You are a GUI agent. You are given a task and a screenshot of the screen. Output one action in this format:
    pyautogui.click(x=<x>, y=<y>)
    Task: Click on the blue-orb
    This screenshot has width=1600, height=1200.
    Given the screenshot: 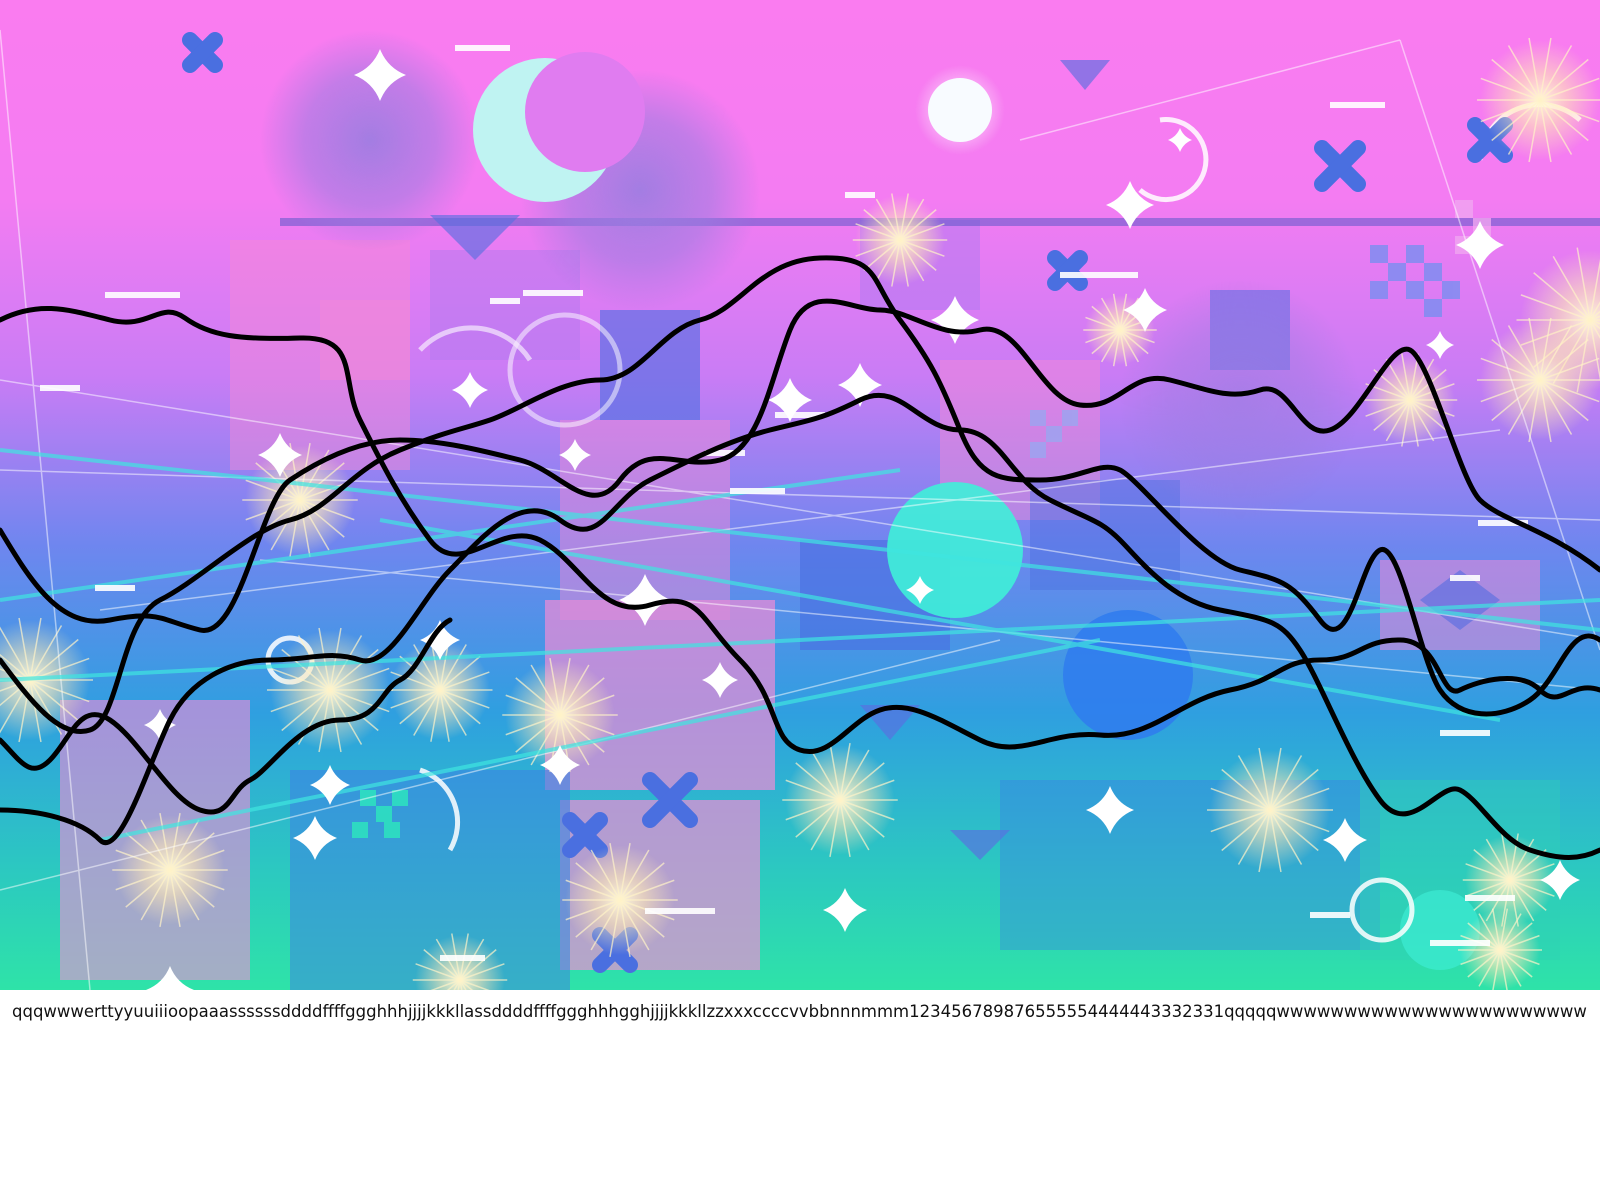 What is the action you would take?
    pyautogui.click(x=1128, y=675)
    